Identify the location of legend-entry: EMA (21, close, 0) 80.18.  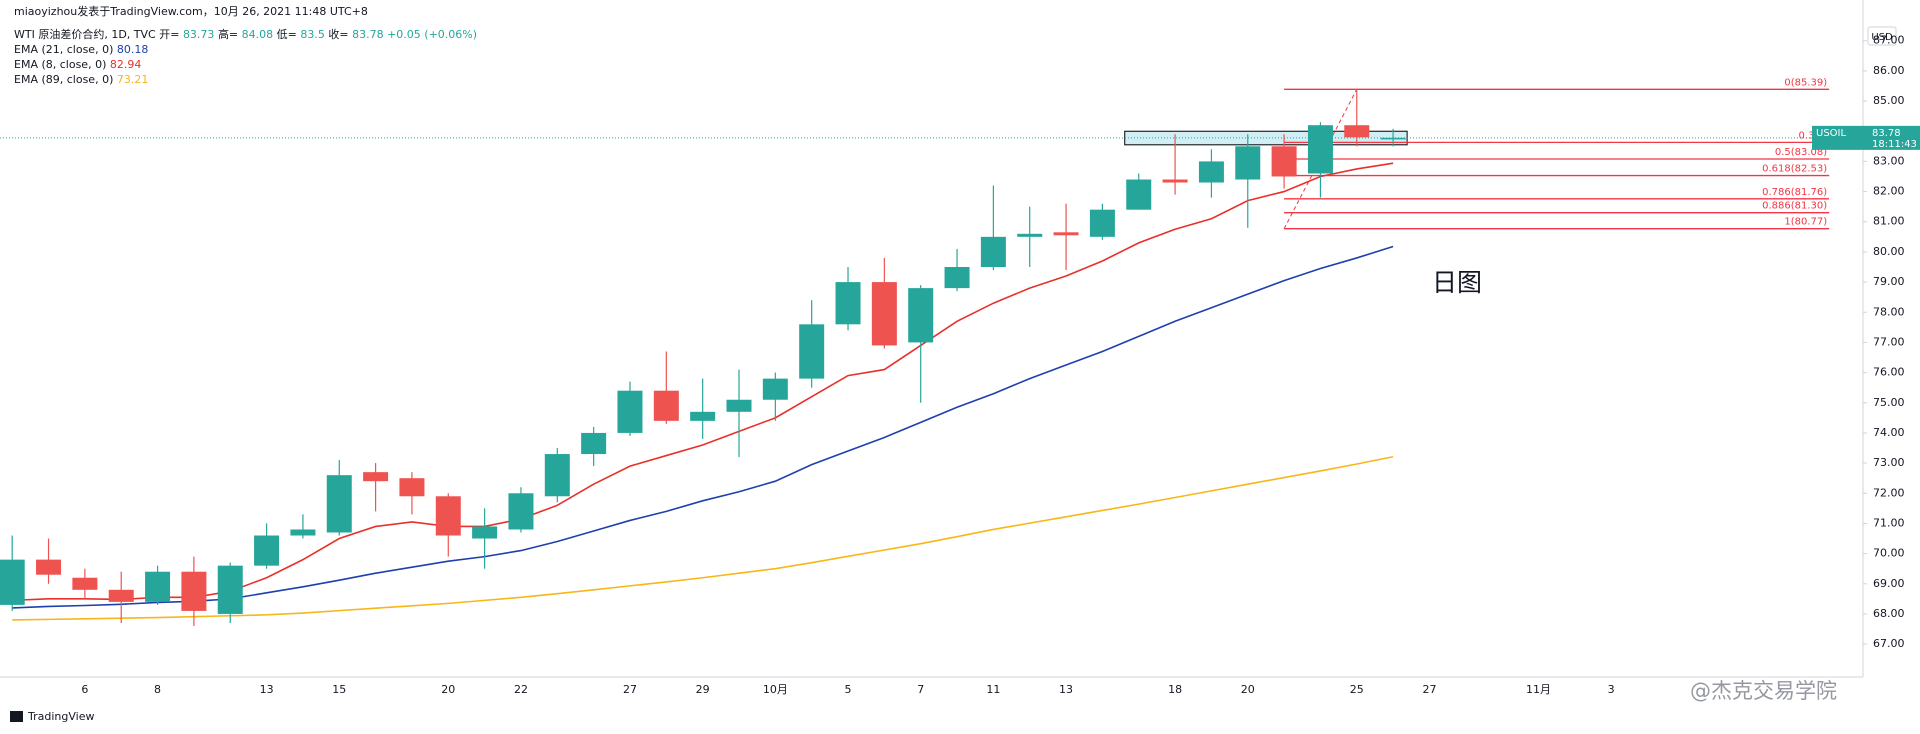
(245, 49).